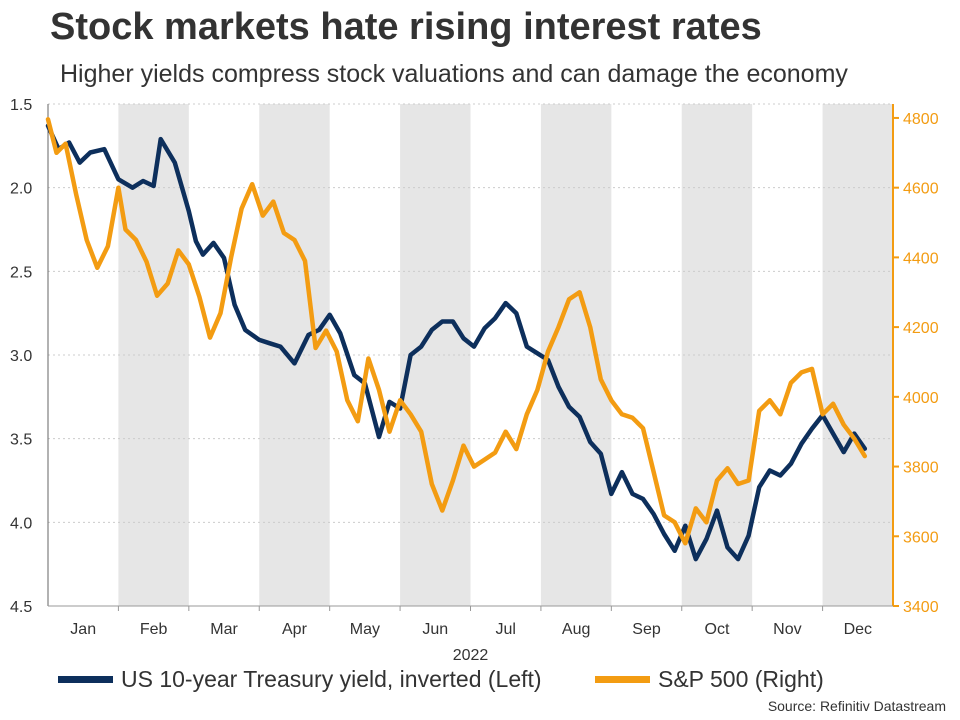 Image resolution: width=960 pixels, height=720 pixels. What do you see at coordinates (21, 105) in the screenshot?
I see `left-tick-label: 1.5` at bounding box center [21, 105].